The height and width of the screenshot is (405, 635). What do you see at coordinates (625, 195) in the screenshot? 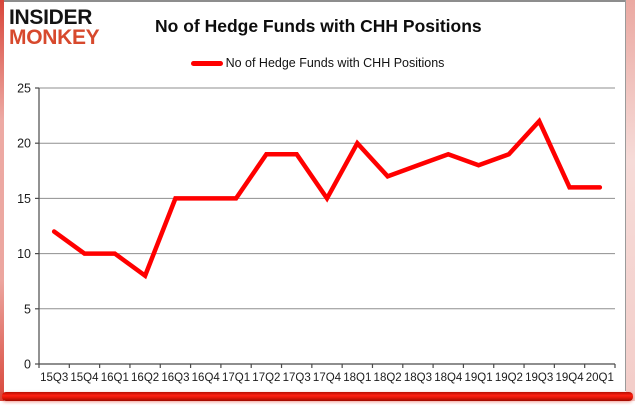
I see `chart-frame-right-border` at bounding box center [625, 195].